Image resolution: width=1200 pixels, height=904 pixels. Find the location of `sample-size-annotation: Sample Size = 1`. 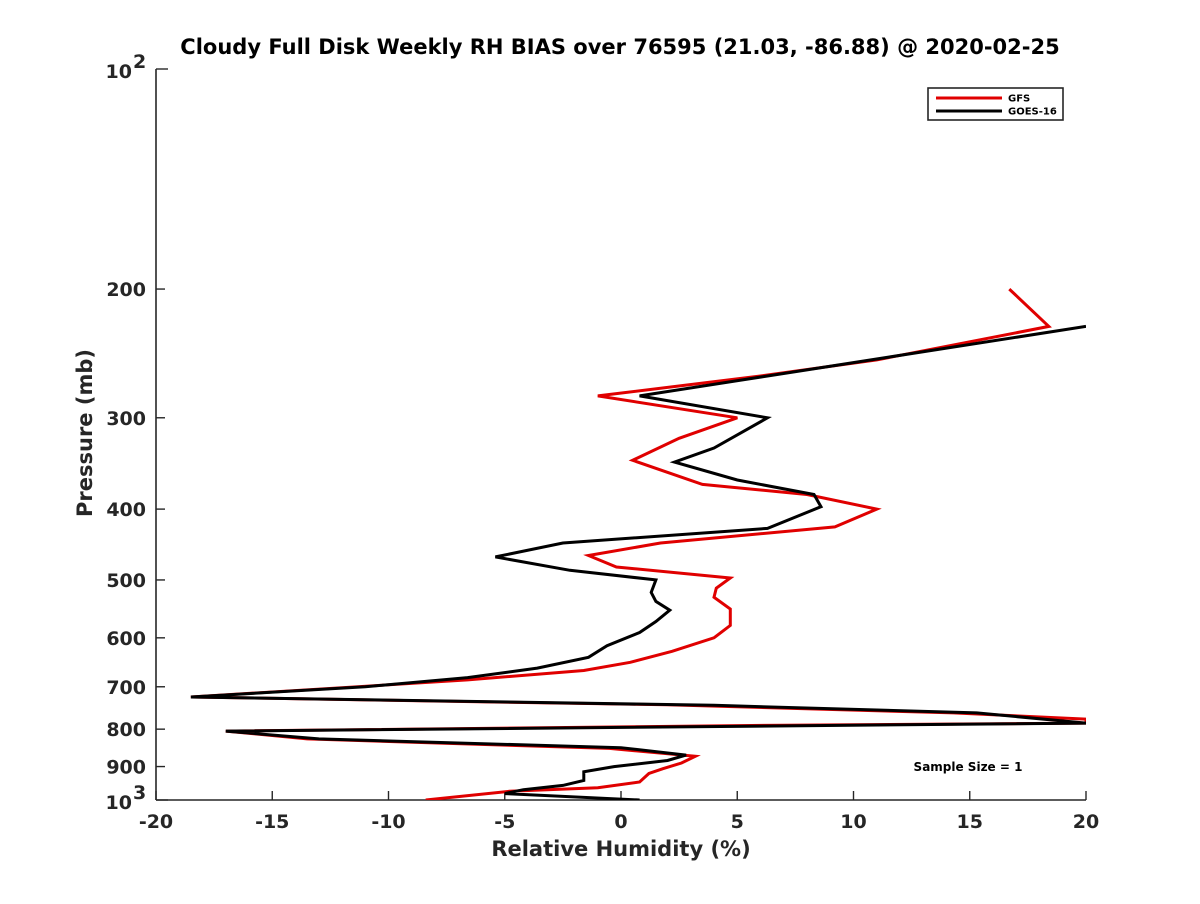

sample-size-annotation: Sample Size = 1 is located at coordinates (968, 767).